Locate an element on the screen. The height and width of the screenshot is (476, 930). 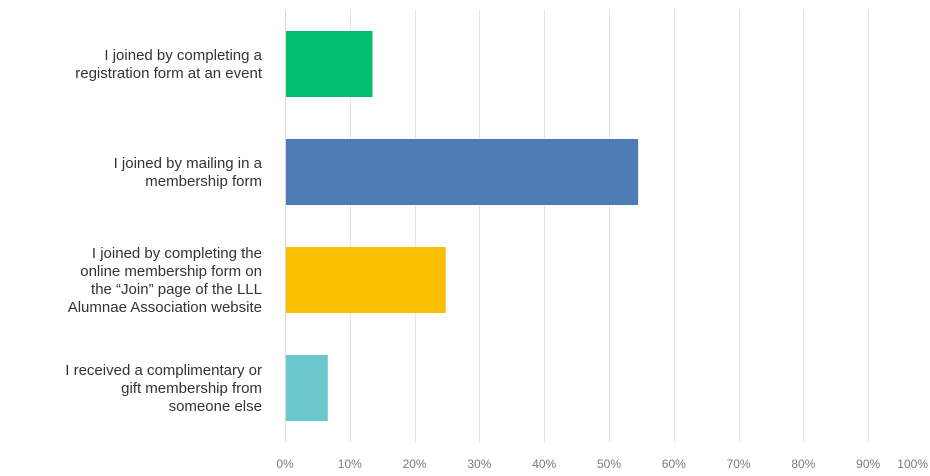
x-tick-label: 20% is located at coordinates (415, 464).